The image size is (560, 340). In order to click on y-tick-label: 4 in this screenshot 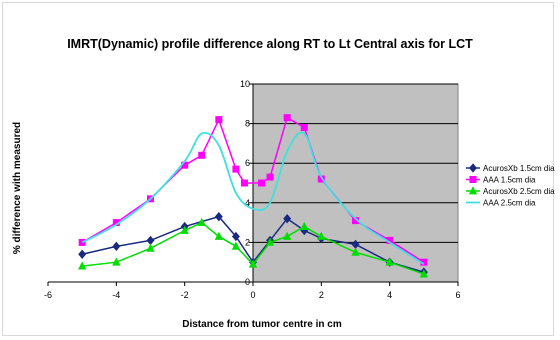, I will do `click(247, 203)`.